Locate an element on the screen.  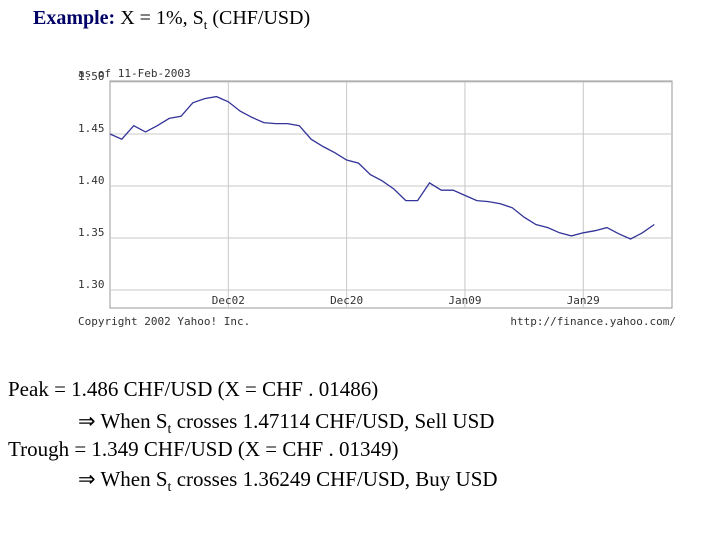
y-tick-label: 1.35 is located at coordinates (91, 232).